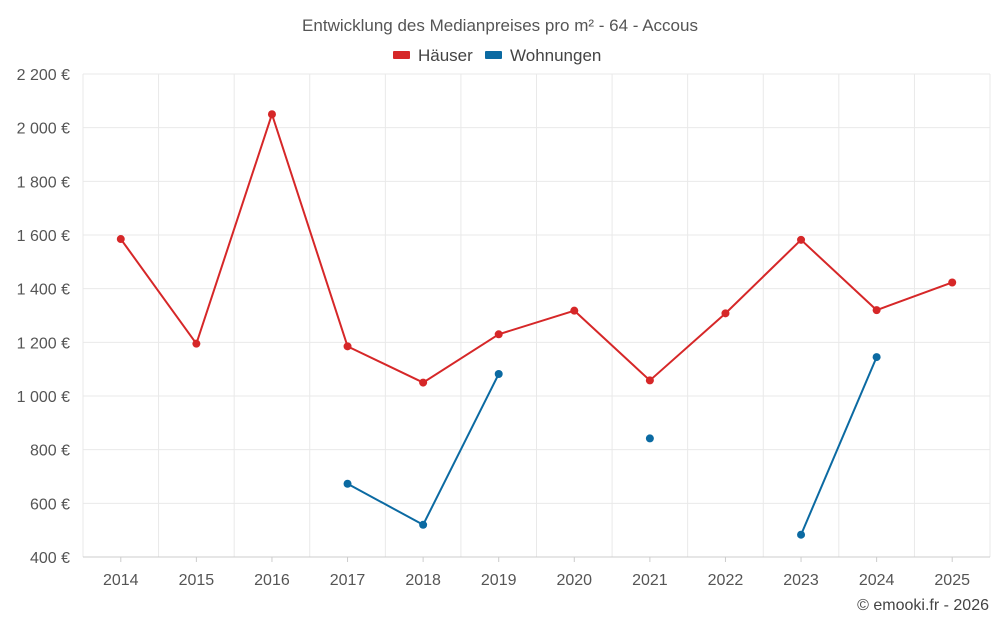 This screenshot has width=1000, height=625. What do you see at coordinates (574, 580) in the screenshot?
I see `x-tick-label: 2020` at bounding box center [574, 580].